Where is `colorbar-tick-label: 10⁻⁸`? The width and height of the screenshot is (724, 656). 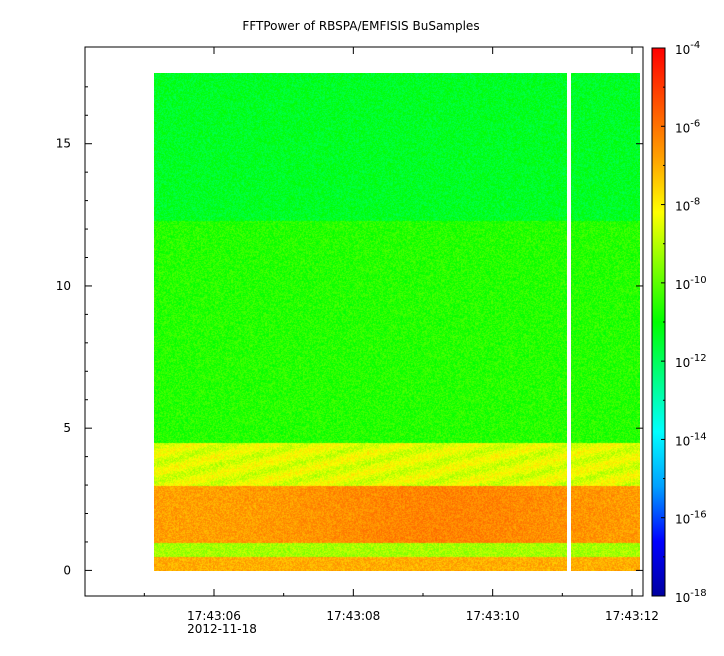 colorbar-tick-label: 10⁻⁸ is located at coordinates (687, 205).